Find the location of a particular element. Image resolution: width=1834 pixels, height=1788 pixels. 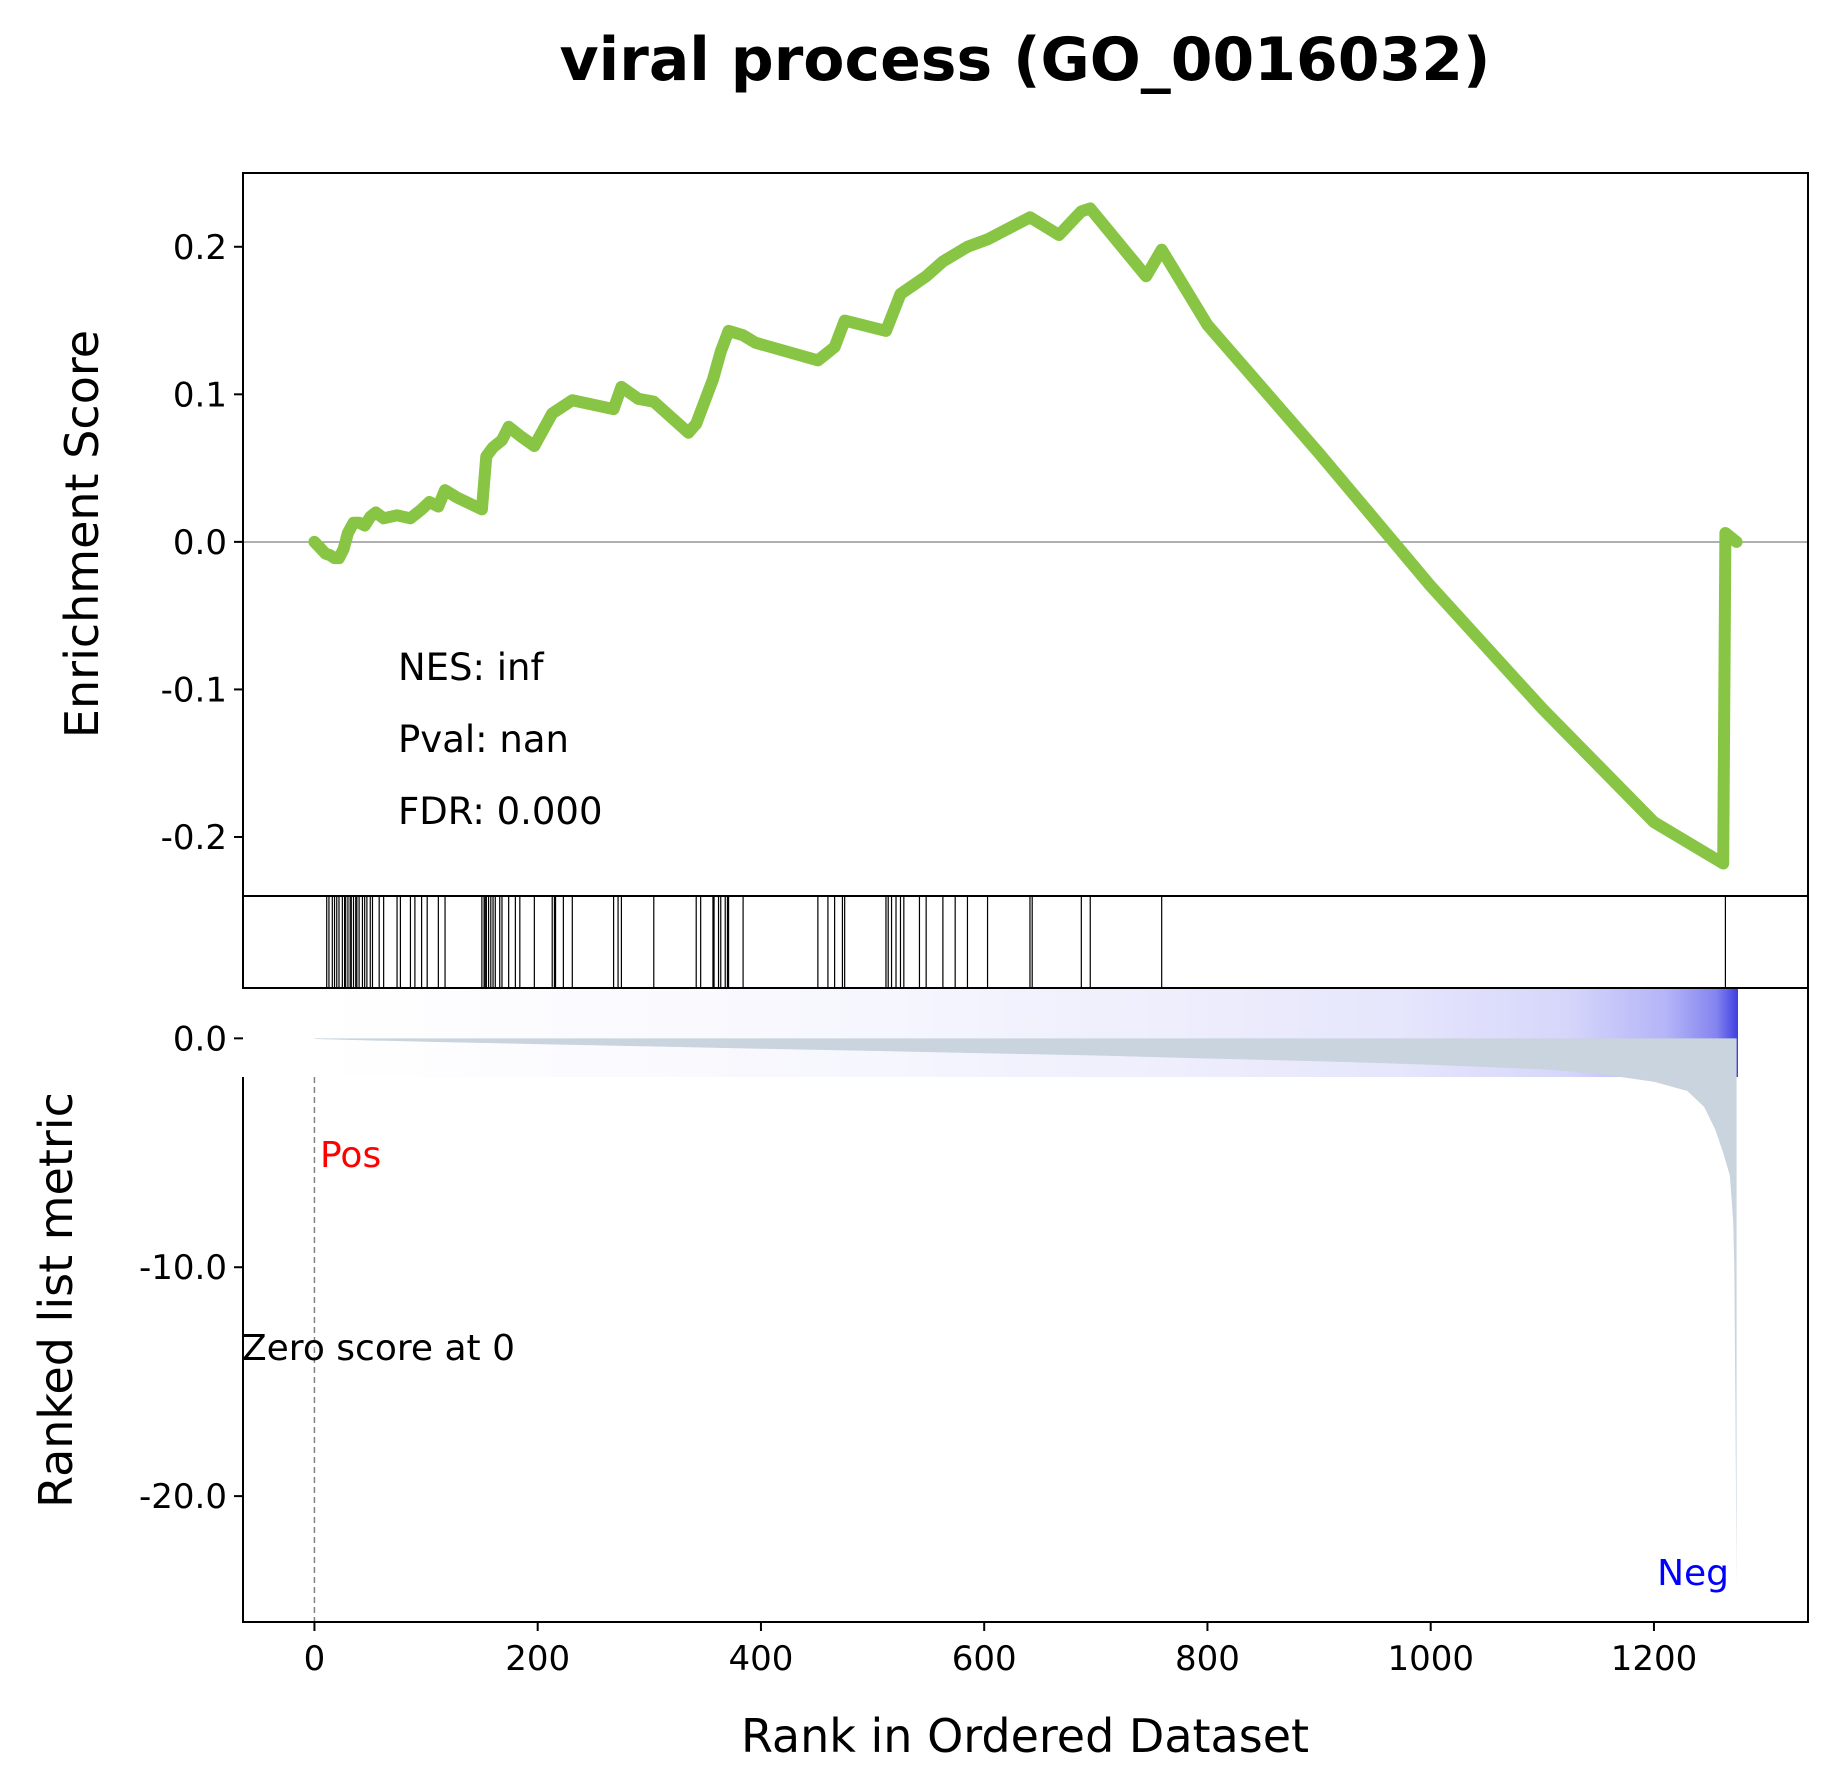

metric-y-axis: 0.0 -10.0 -20.0 is located at coordinates (191, 1268).